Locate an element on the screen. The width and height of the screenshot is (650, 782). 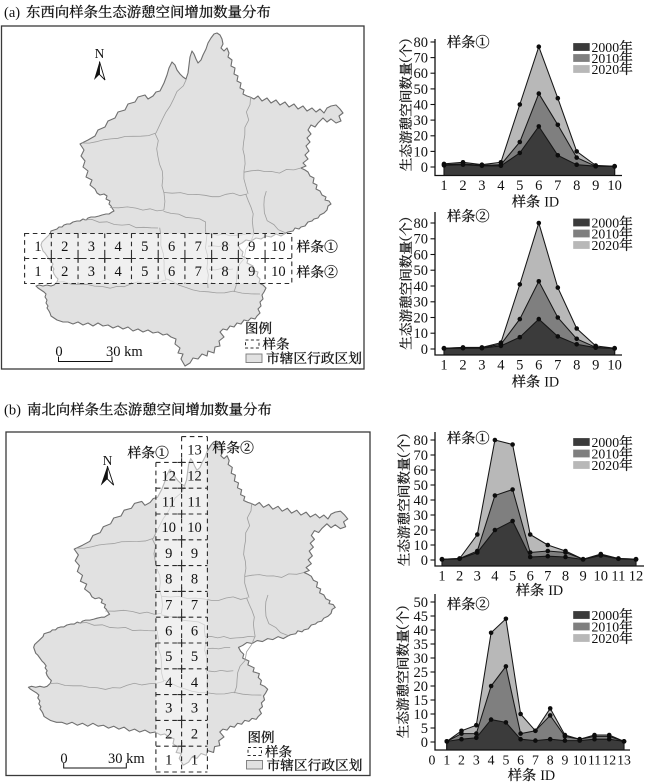
svg-text: 35 is located at coordinates (421, 645).